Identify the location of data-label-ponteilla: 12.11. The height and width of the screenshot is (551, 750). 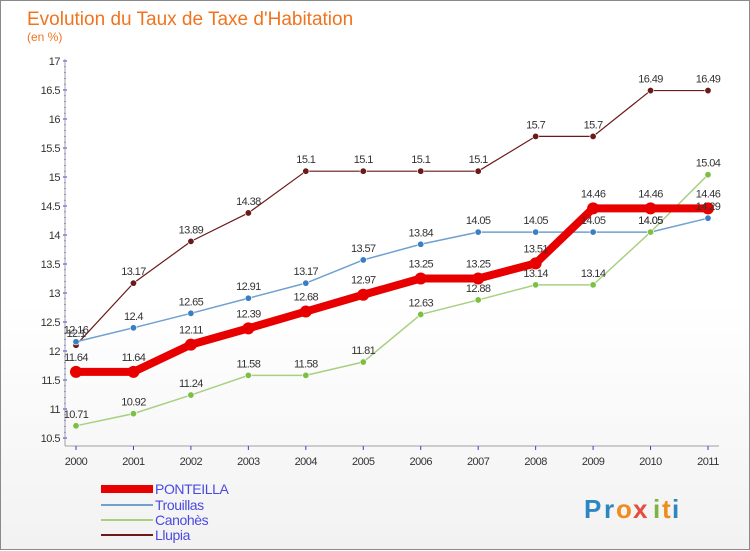
(191, 331).